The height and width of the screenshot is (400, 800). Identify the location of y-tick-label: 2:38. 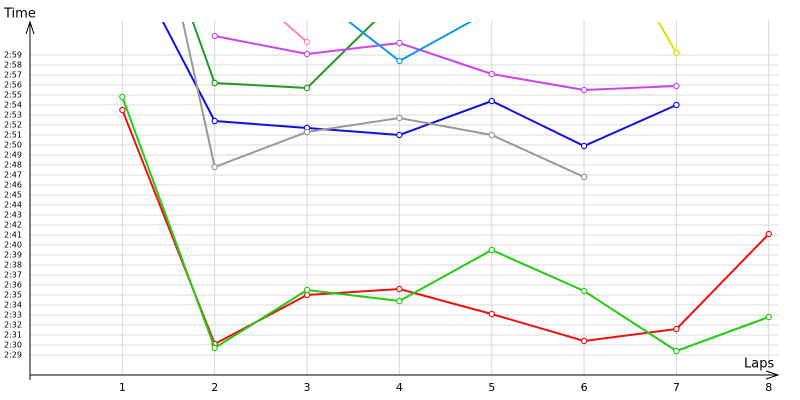
(13, 265).